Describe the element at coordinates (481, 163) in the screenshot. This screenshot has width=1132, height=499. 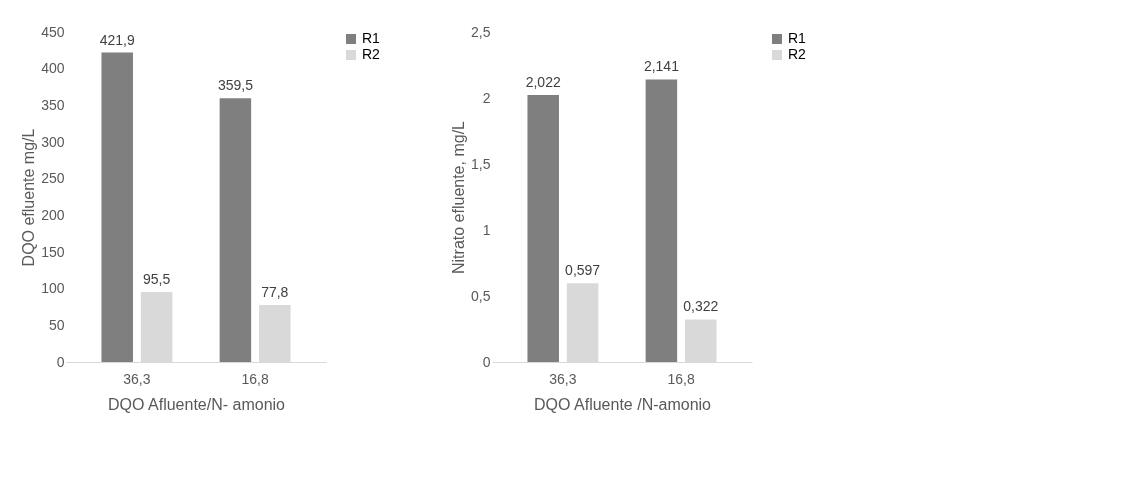
I see `y-tick-label: 1,5` at that location.